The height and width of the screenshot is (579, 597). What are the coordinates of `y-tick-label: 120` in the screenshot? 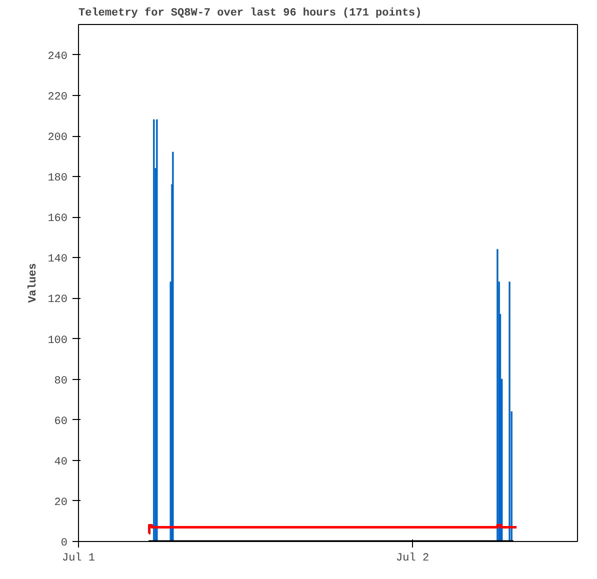 It's located at (58, 300).